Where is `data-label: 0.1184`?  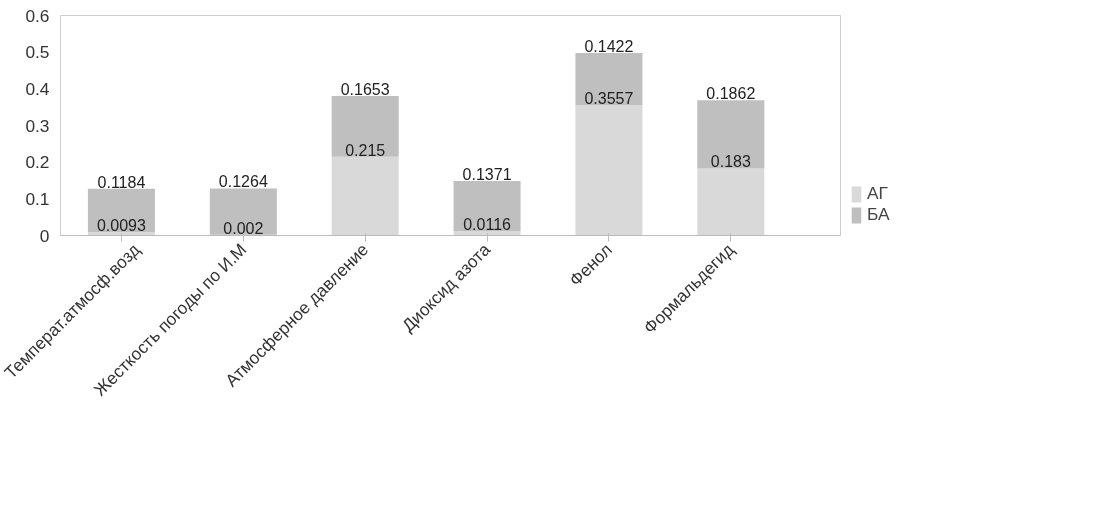
data-label: 0.1184 is located at coordinates (121, 182).